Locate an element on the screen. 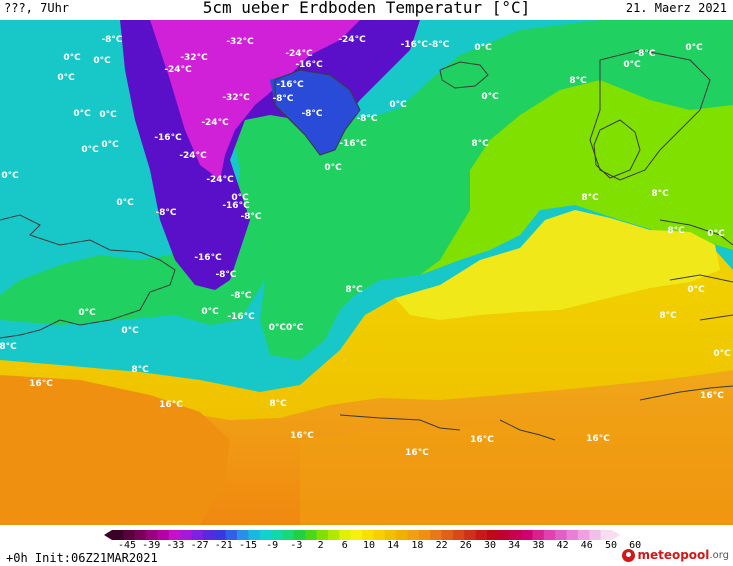  colorbar-tick-label: -39 is located at coordinates (151, 545).